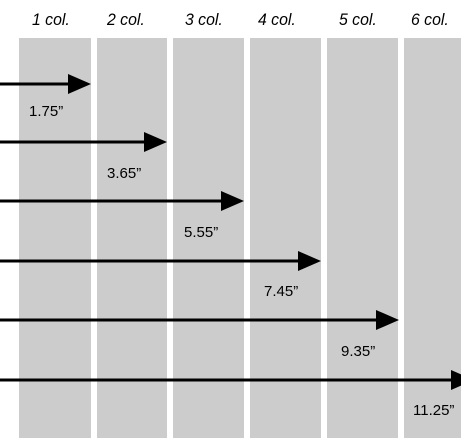 This screenshot has height=438, width=461. Describe the element at coordinates (201, 232) in the screenshot. I see `width-label-3: 5.55”` at that location.